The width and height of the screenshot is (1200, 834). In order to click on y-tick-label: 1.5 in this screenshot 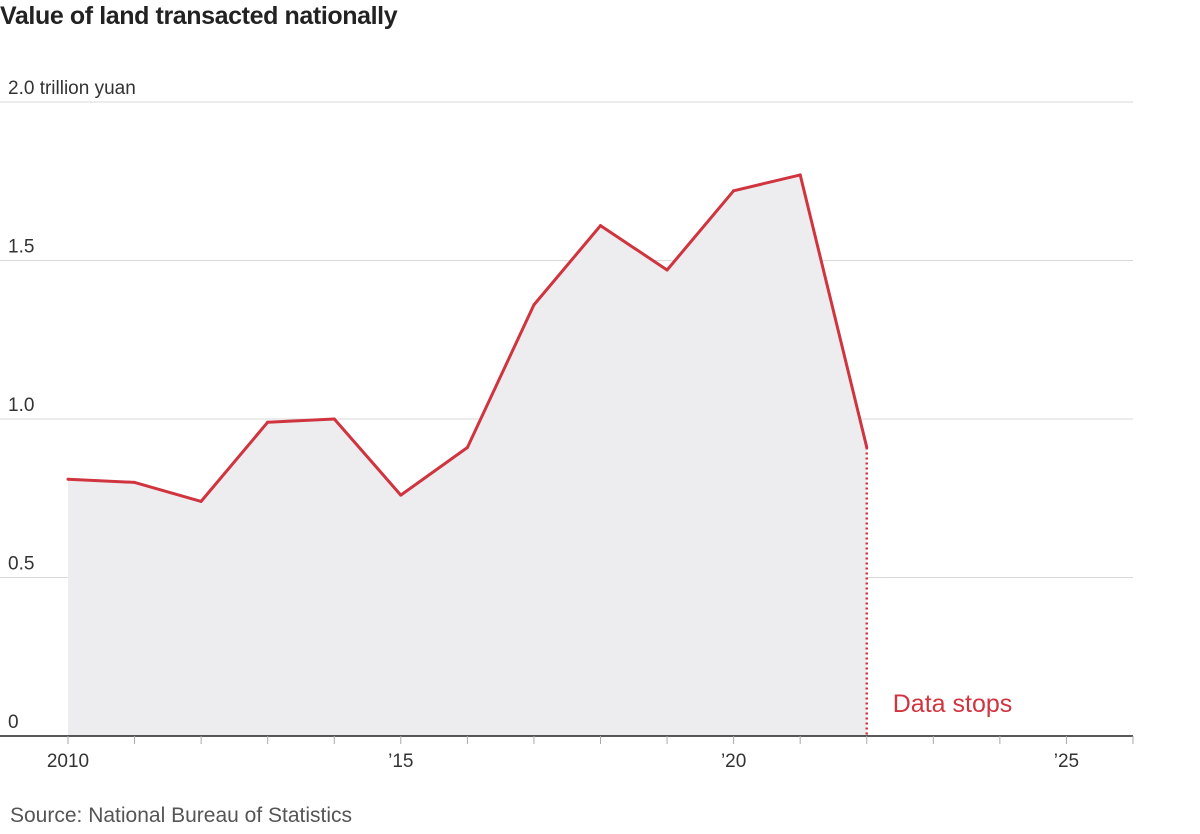, I will do `click(21, 247)`.